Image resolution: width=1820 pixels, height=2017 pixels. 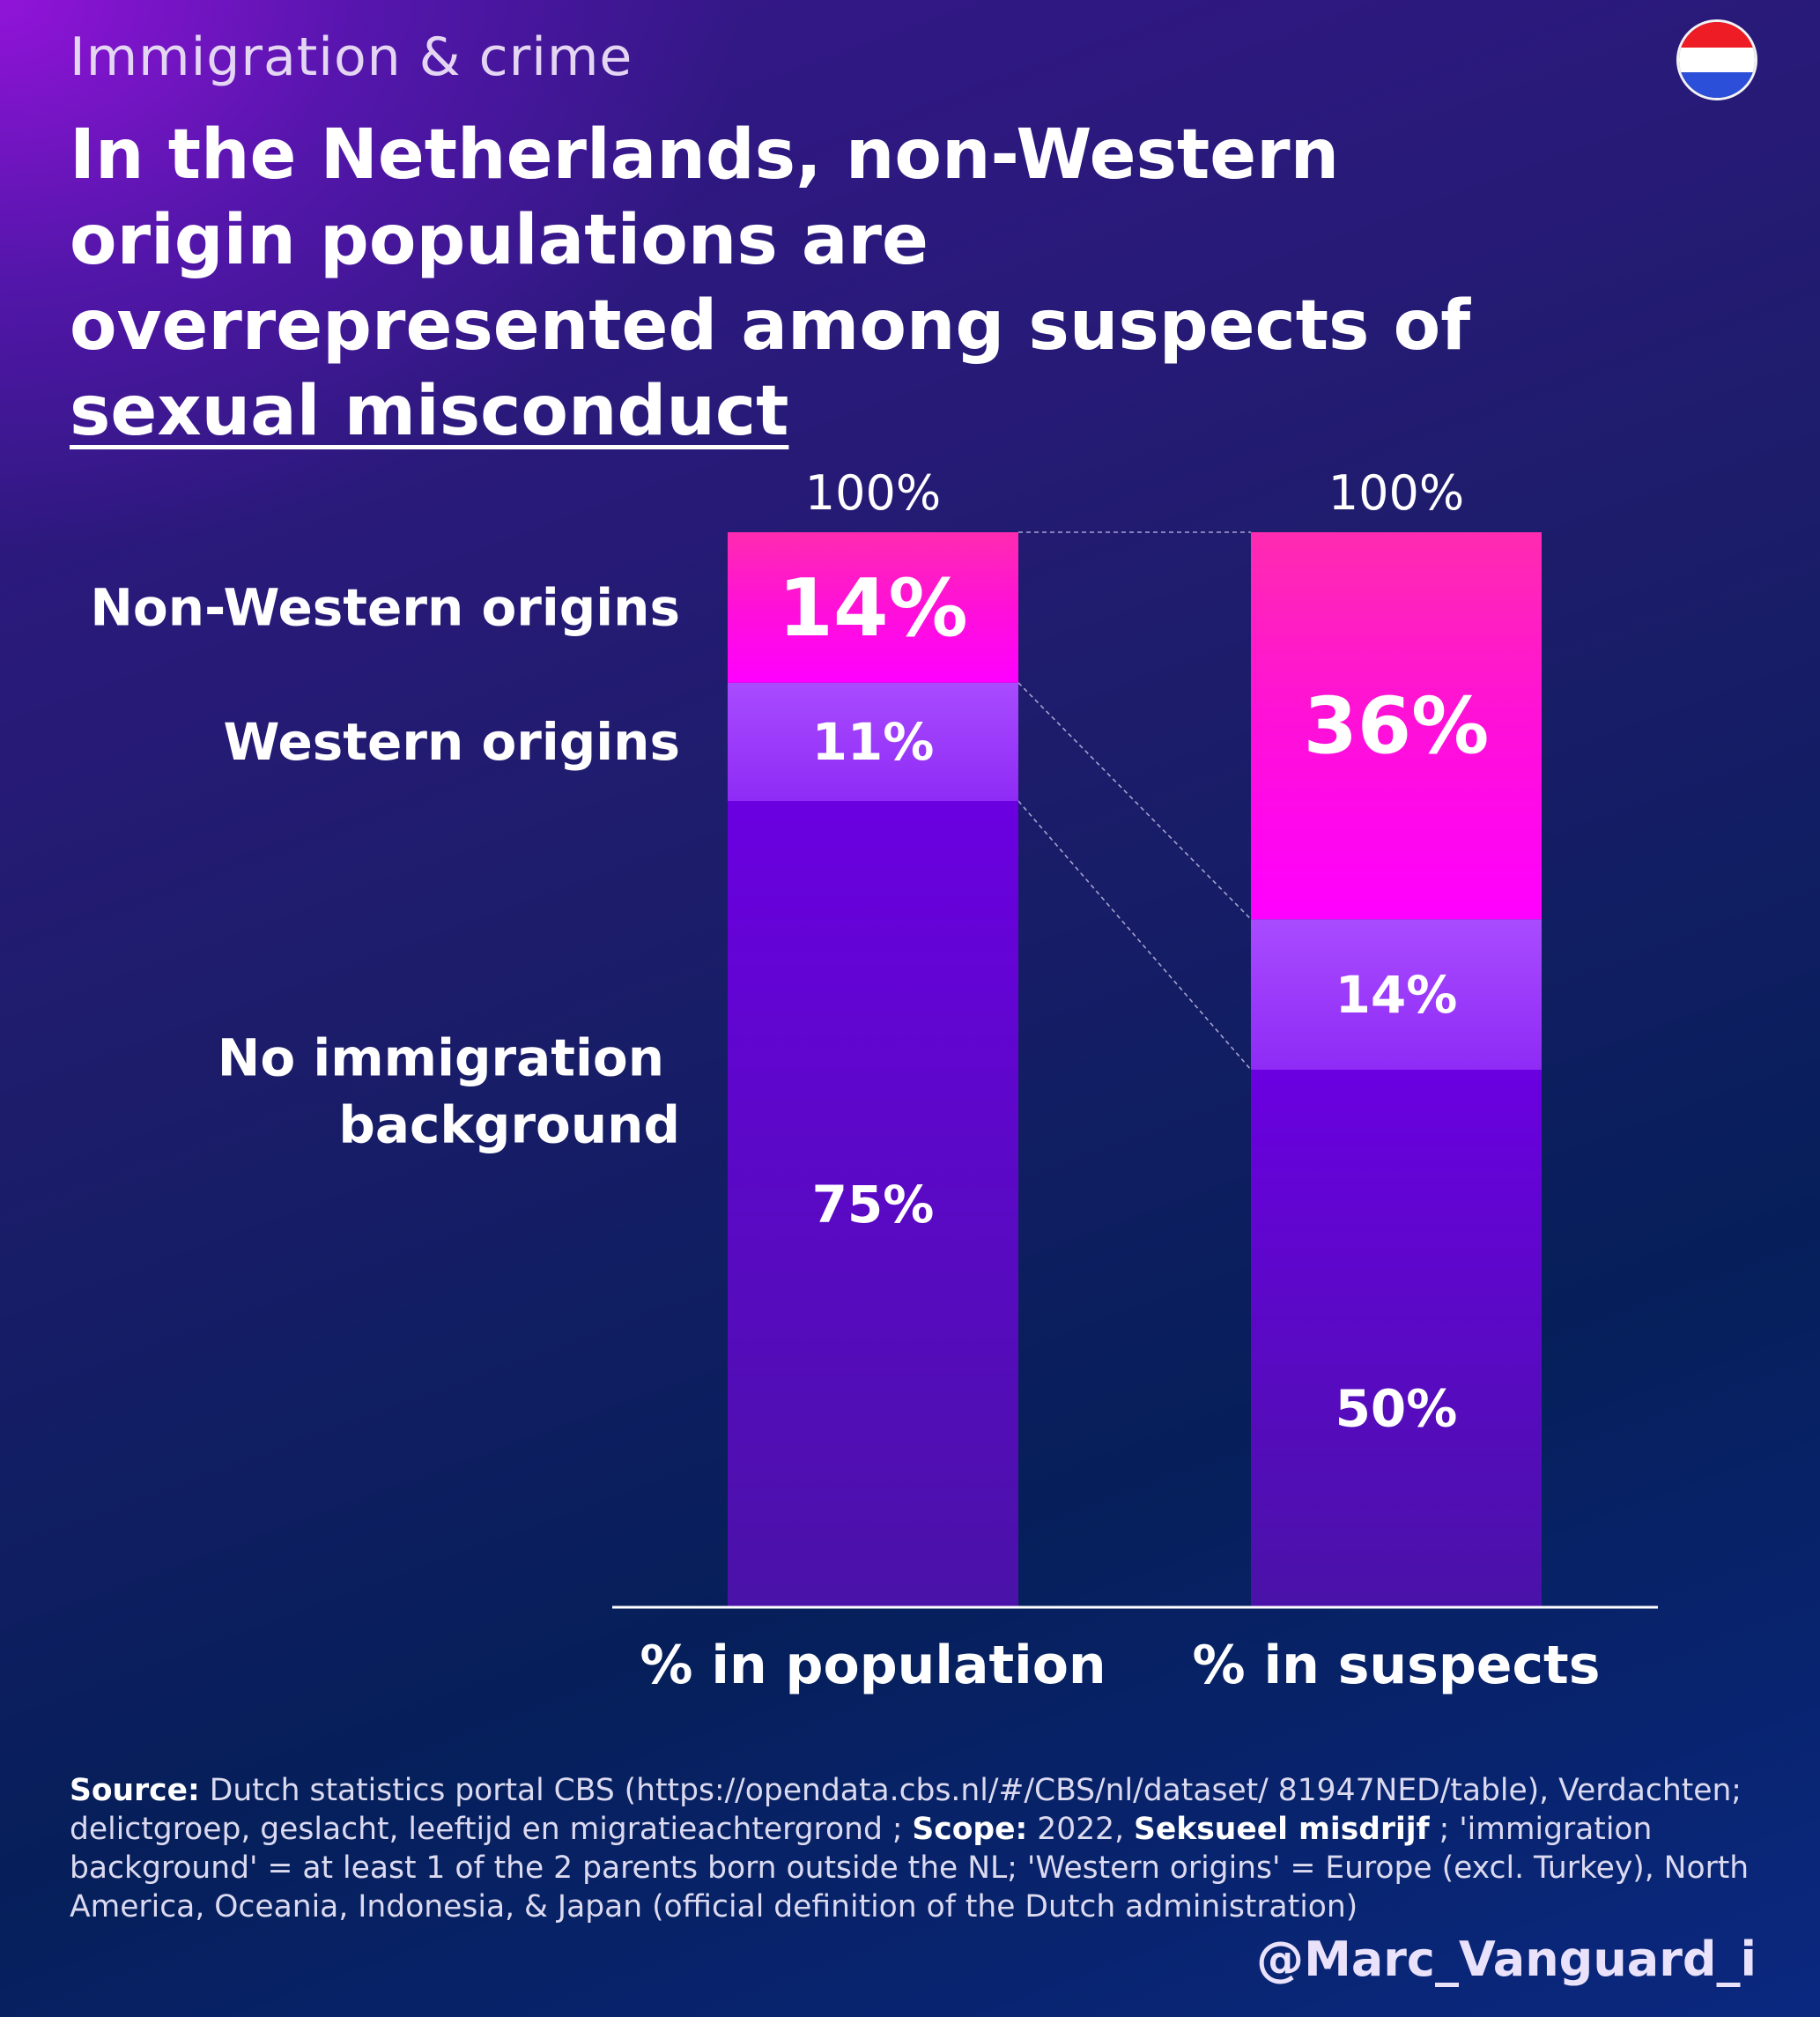 What do you see at coordinates (1397, 1666) in the screenshot?
I see `category-label-suspects: % in suspects` at bounding box center [1397, 1666].